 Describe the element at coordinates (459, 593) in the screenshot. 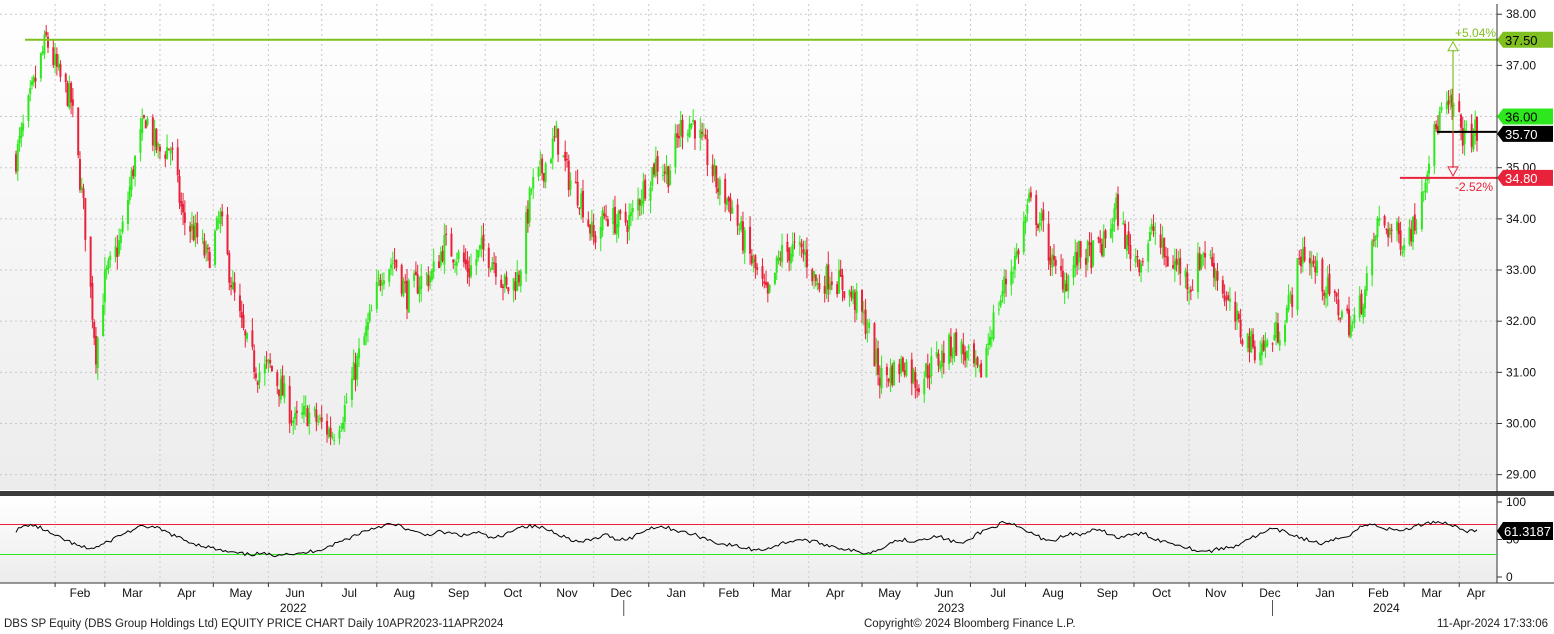

I see `month-label: Sep` at that location.